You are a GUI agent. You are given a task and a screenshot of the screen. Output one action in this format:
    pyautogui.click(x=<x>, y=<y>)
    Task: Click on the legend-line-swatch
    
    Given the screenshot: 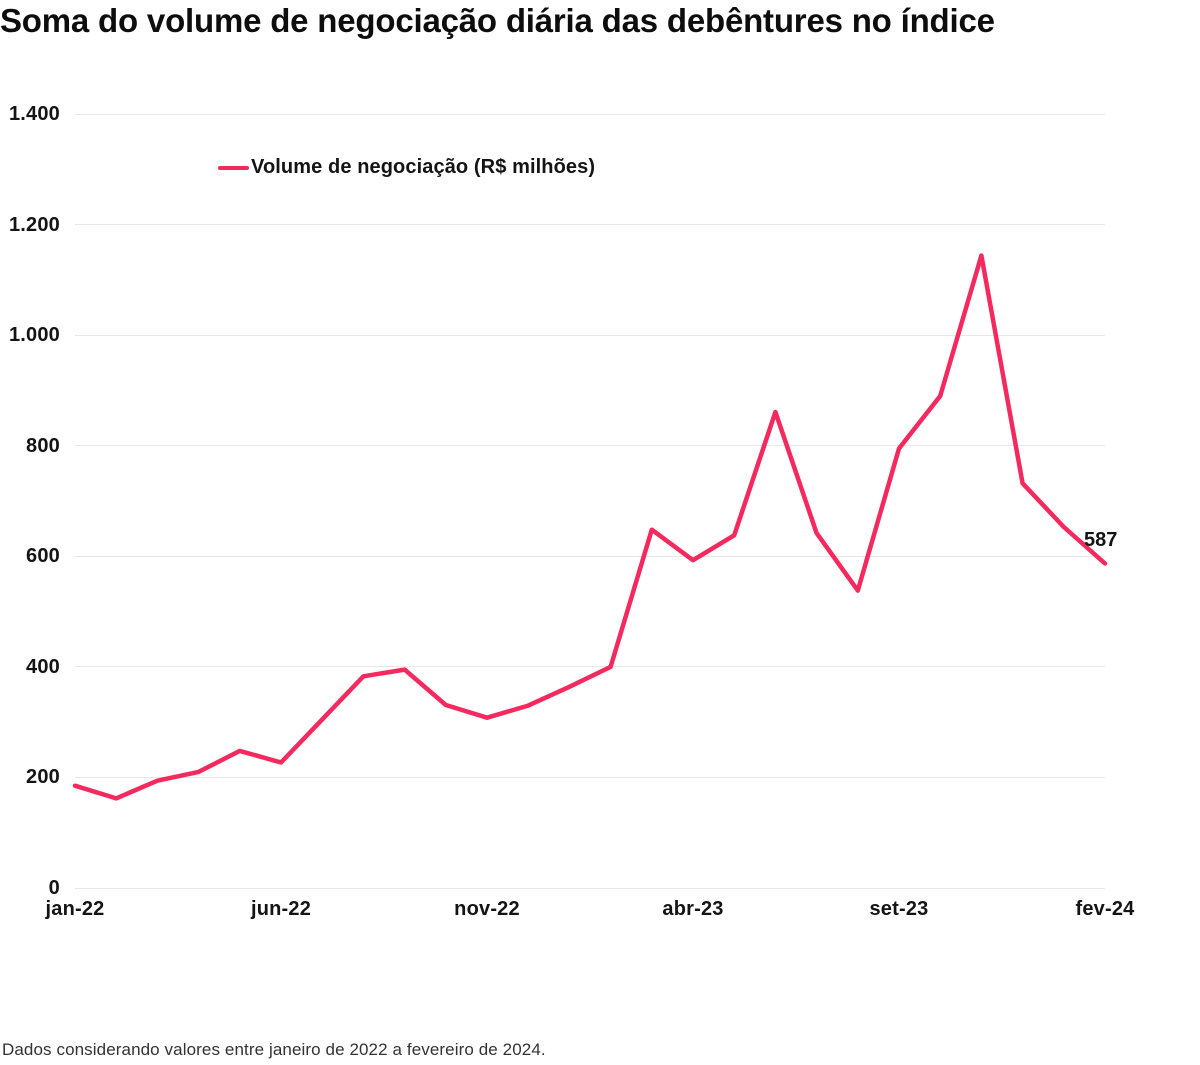 What is the action you would take?
    pyautogui.click(x=233, y=167)
    